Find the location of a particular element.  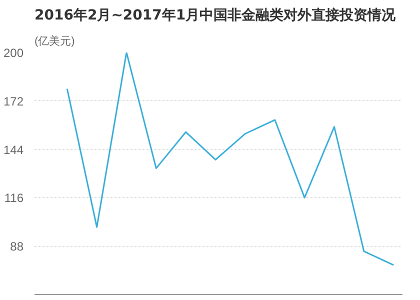

y-tick-label: 88 is located at coordinates (17, 247).